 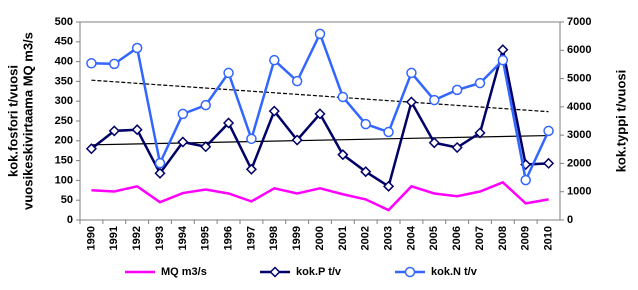 I want to click on x-tick-label: 1998, so click(x=274, y=238).